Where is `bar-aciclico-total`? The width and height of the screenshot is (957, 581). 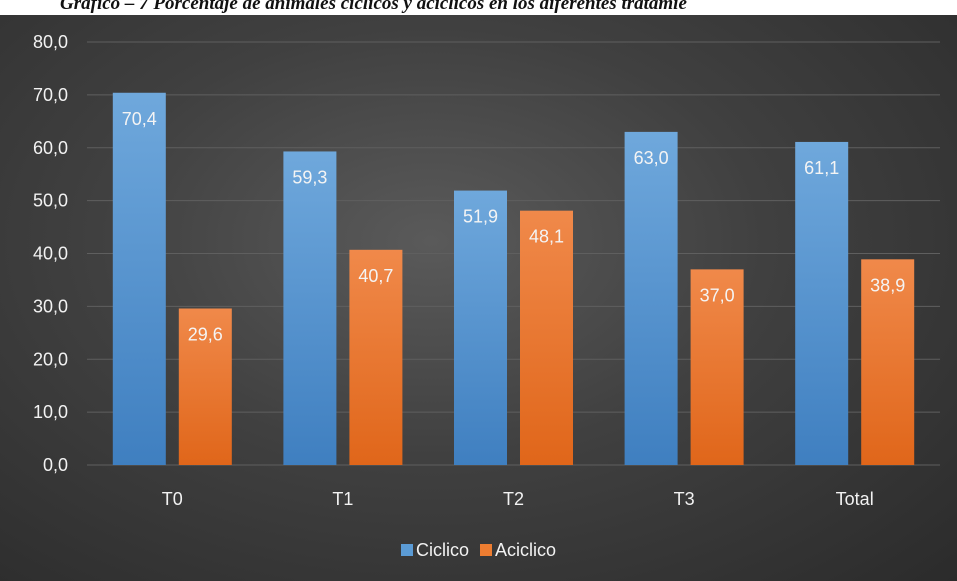
bar-aciclico-total is located at coordinates (888, 362).